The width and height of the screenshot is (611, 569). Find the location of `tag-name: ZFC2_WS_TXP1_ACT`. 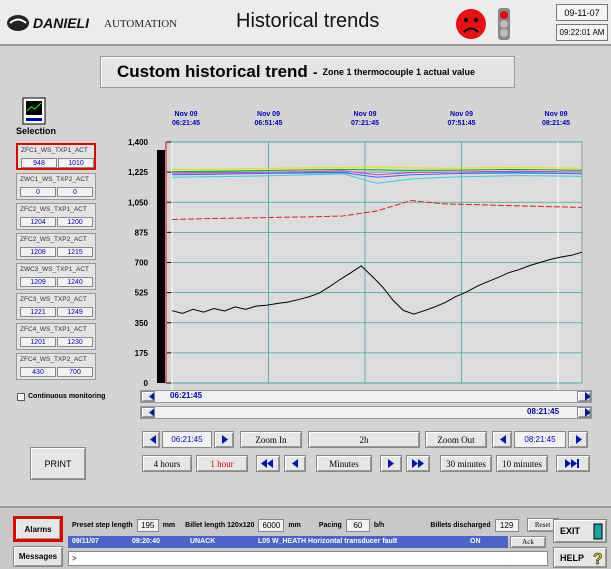

tag-name: ZFC2_WS_TXP1_ACT is located at coordinates (53, 209).